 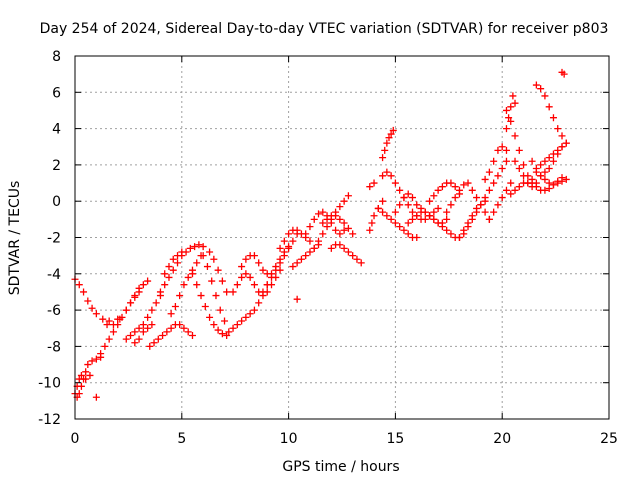 What do you see at coordinates (75, 439) in the screenshot?
I see `x-tick-label: 0` at bounding box center [75, 439].